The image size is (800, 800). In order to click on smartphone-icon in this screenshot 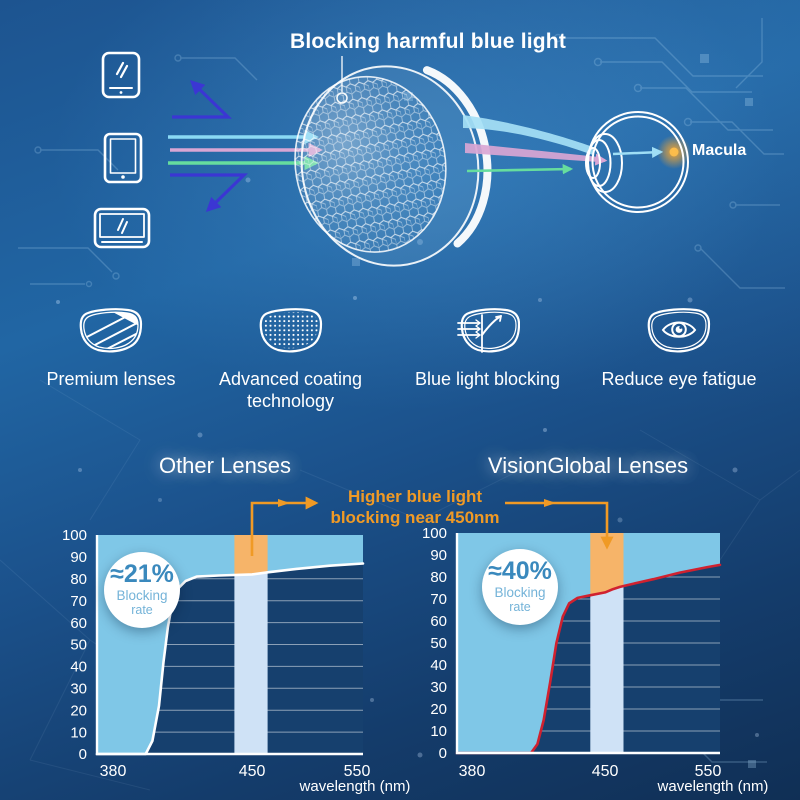, I will do `click(121, 75)`.